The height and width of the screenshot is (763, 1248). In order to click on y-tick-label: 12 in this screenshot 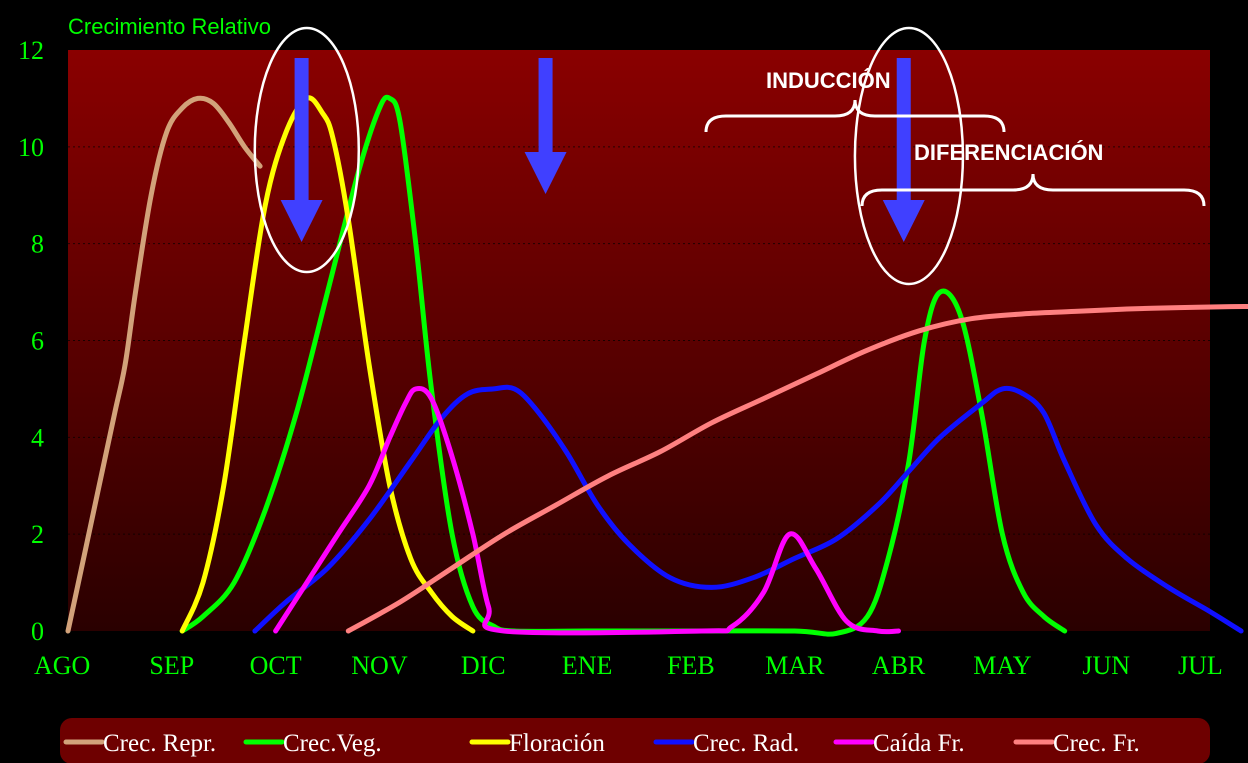, I will do `click(31, 50)`.